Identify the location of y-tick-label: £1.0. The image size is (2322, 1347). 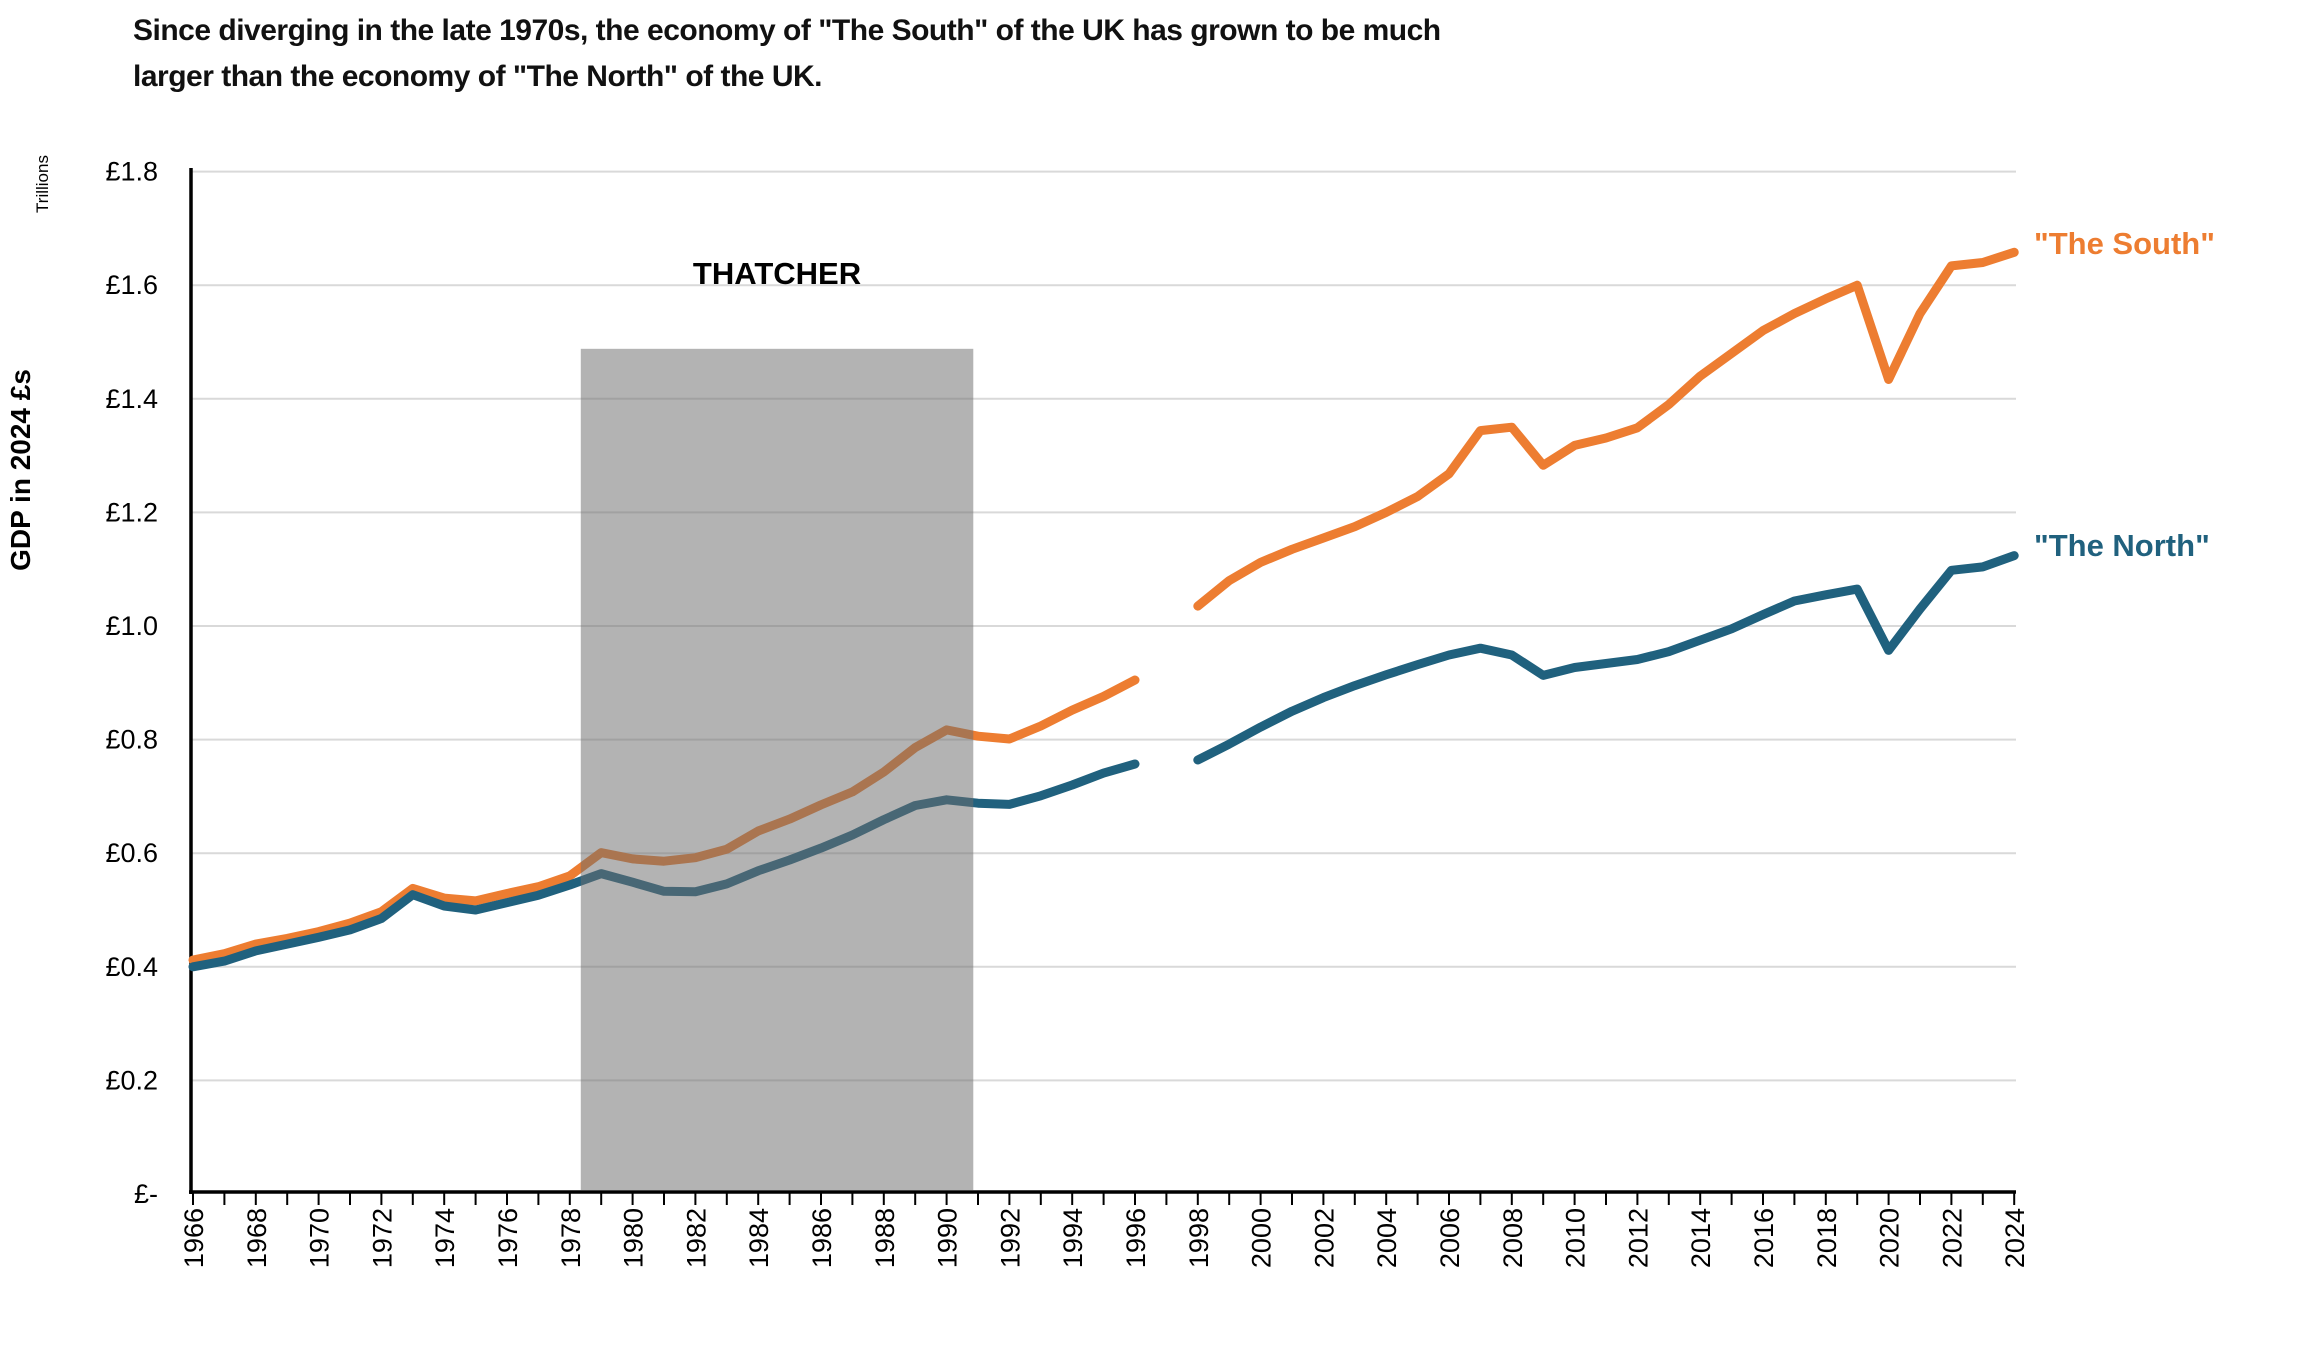
(131, 626).